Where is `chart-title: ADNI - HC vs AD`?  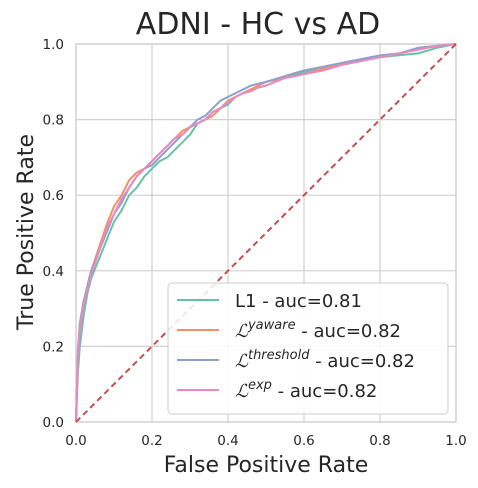 chart-title: ADNI - HC vs AD is located at coordinates (258, 24).